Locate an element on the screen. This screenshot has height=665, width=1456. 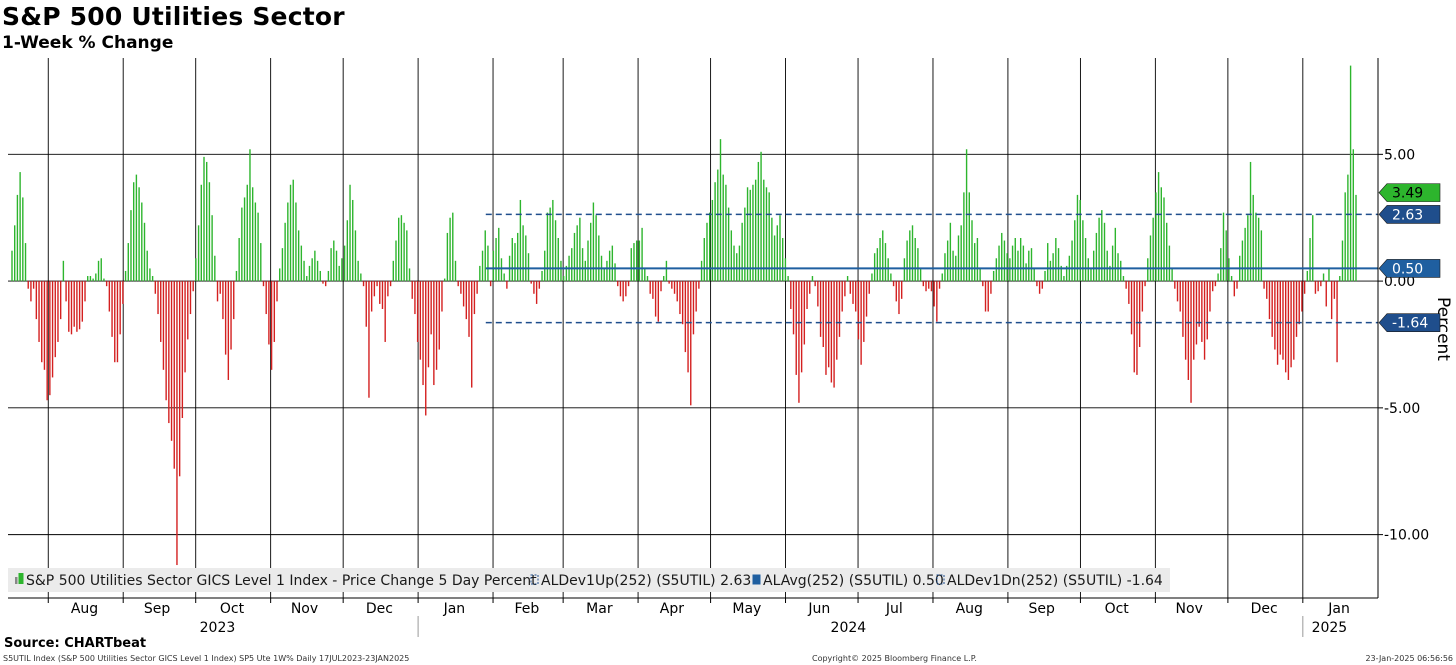
chart-subtitle: 1-Week % Change is located at coordinates (88, 43).